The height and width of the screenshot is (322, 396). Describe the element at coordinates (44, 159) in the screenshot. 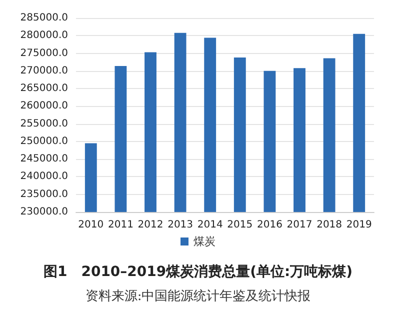

I see `y-tick-label: 245000.0` at that location.